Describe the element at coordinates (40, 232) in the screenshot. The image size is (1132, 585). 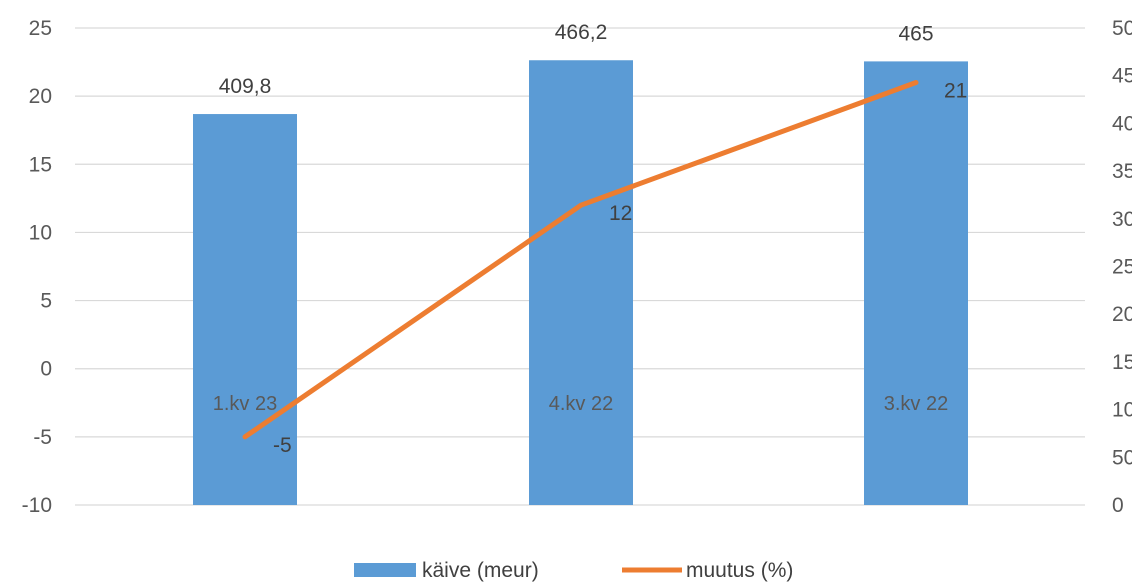
I see `left-tick-label: 10` at that location.